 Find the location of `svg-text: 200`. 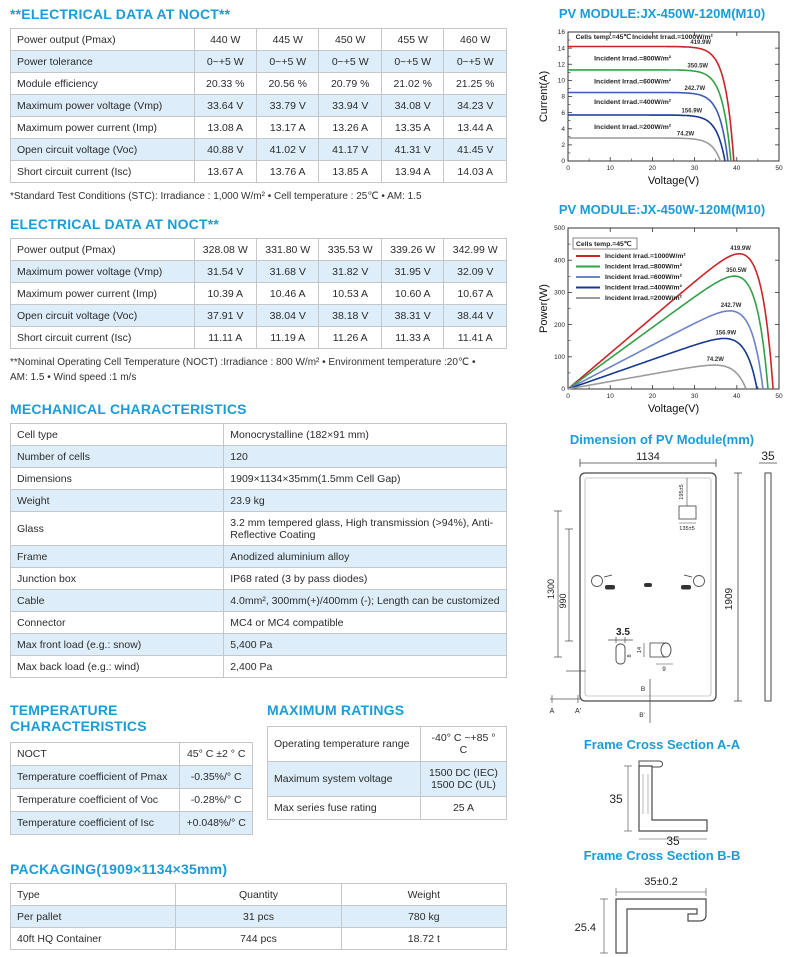

svg-text: 200 is located at coordinates (559, 325).